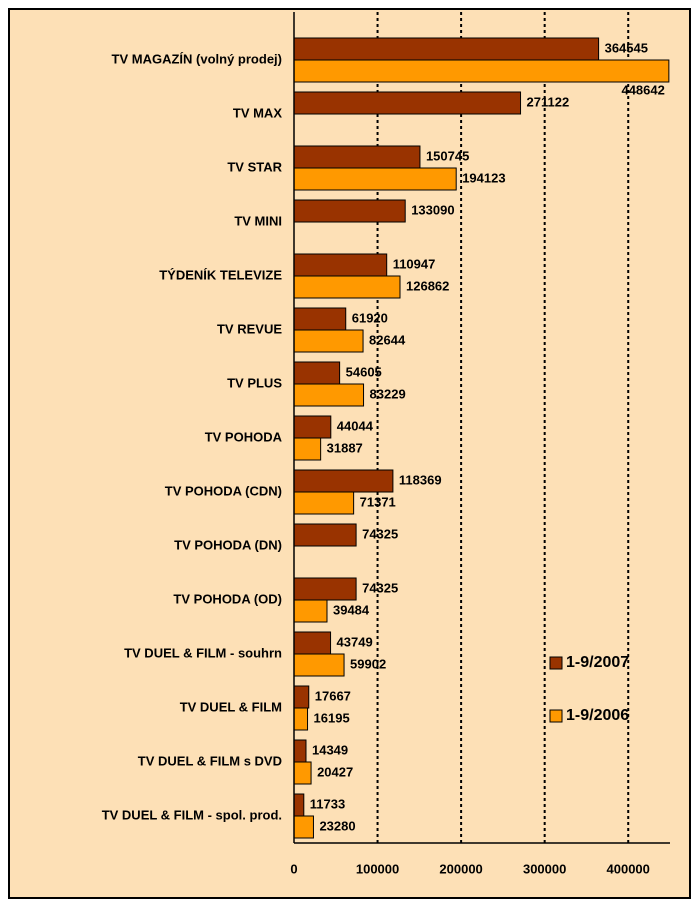  What do you see at coordinates (427, 285) in the screenshot?
I see `value-label: 126862` at bounding box center [427, 285].